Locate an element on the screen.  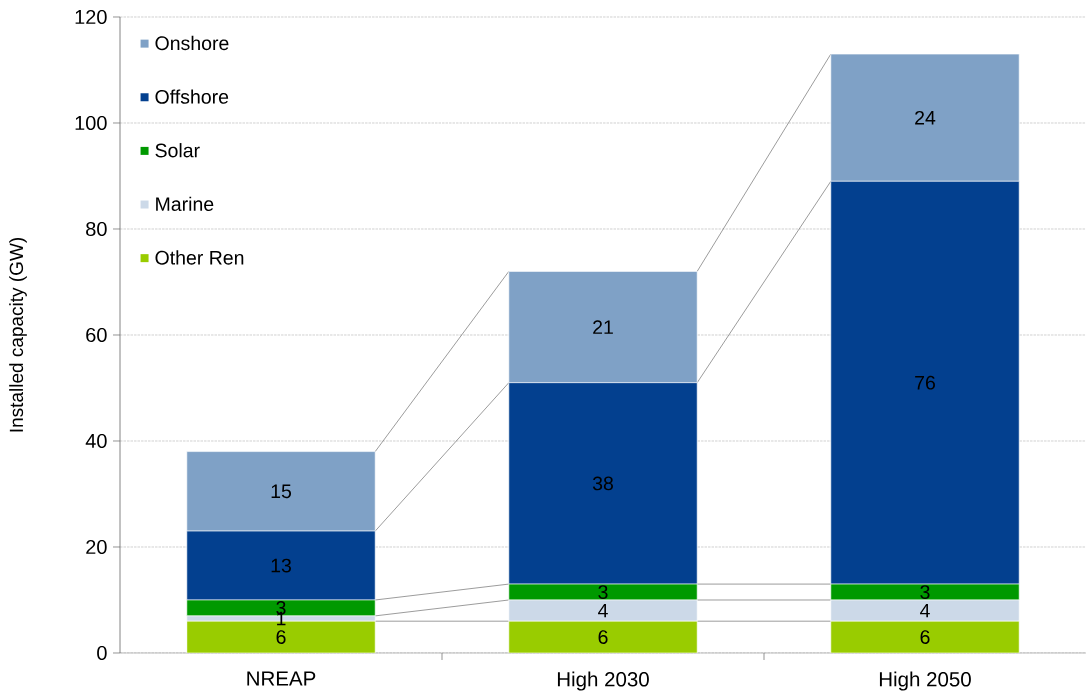
legend-label: Other Ren is located at coordinates (199, 257).